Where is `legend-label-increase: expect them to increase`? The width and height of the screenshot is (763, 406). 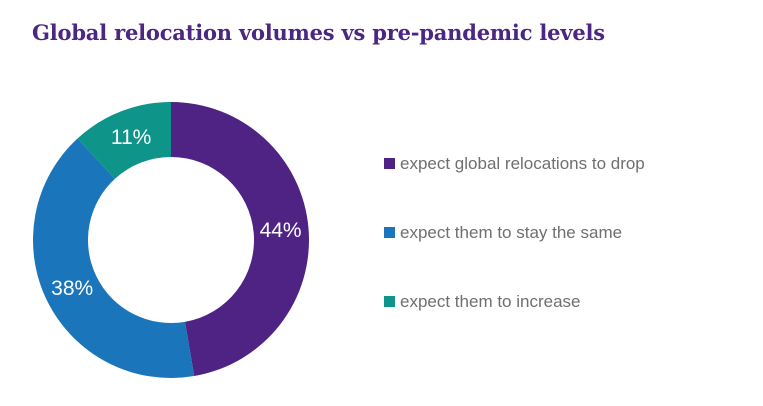
legend-label-increase: expect them to increase is located at coordinates (490, 301).